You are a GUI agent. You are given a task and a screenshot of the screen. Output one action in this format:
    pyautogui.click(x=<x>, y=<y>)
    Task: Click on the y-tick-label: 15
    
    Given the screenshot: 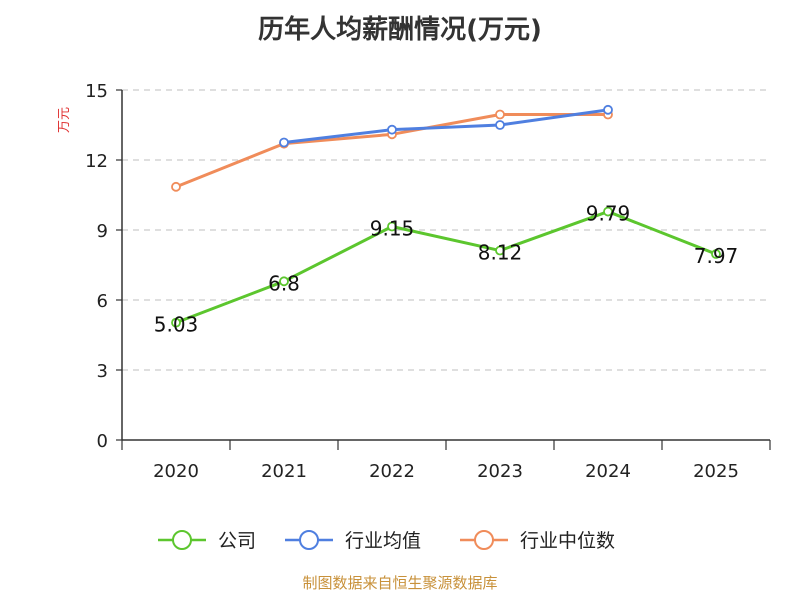 What is the action you would take?
    pyautogui.click(x=96, y=91)
    